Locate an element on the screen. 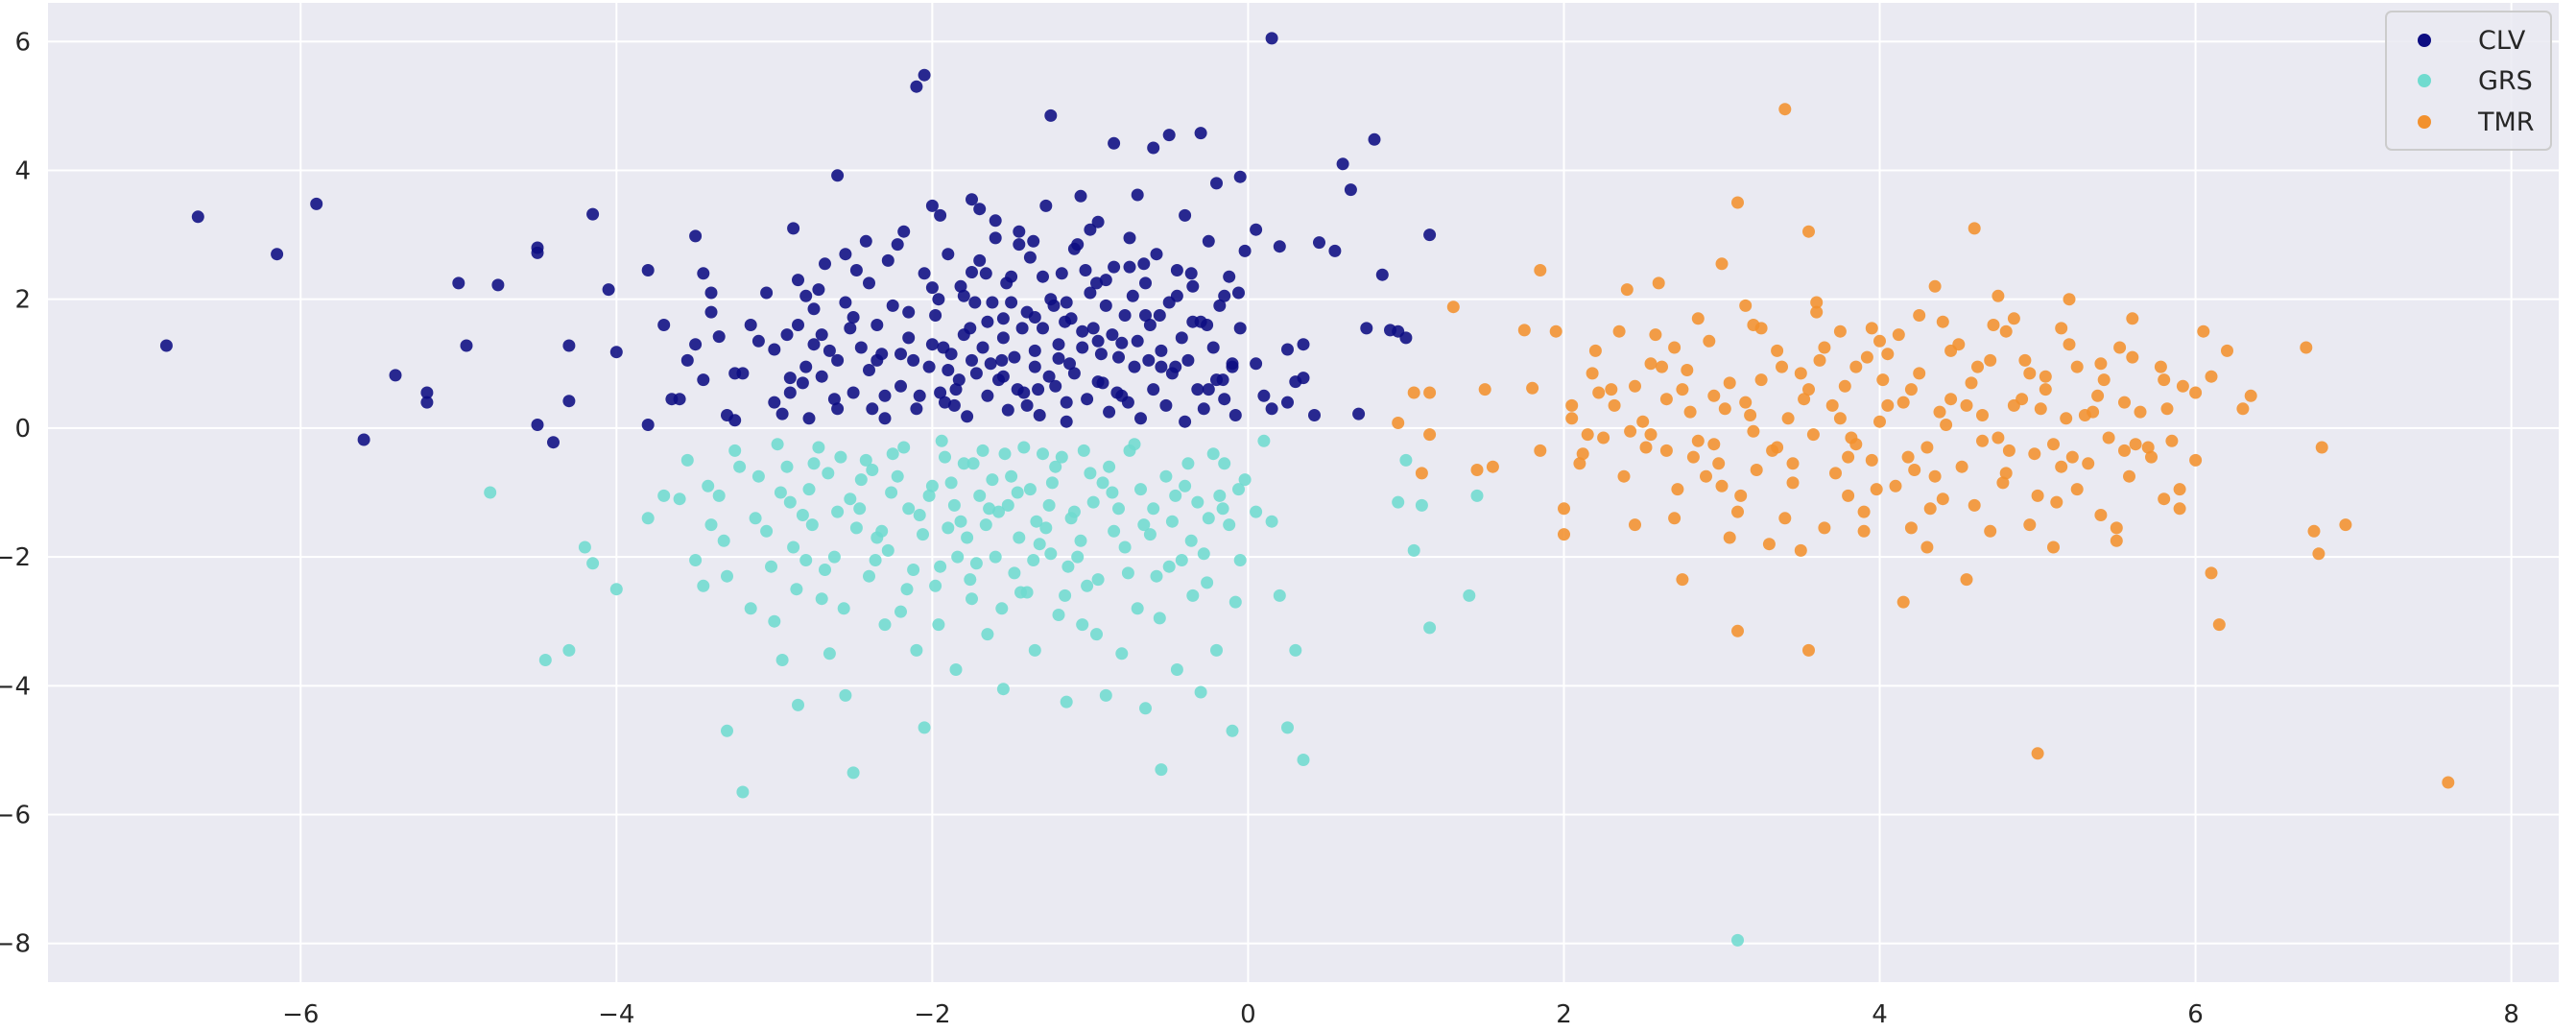 This screenshot has width=2576, height=1033. x-tick-label: −2 is located at coordinates (932, 1014).